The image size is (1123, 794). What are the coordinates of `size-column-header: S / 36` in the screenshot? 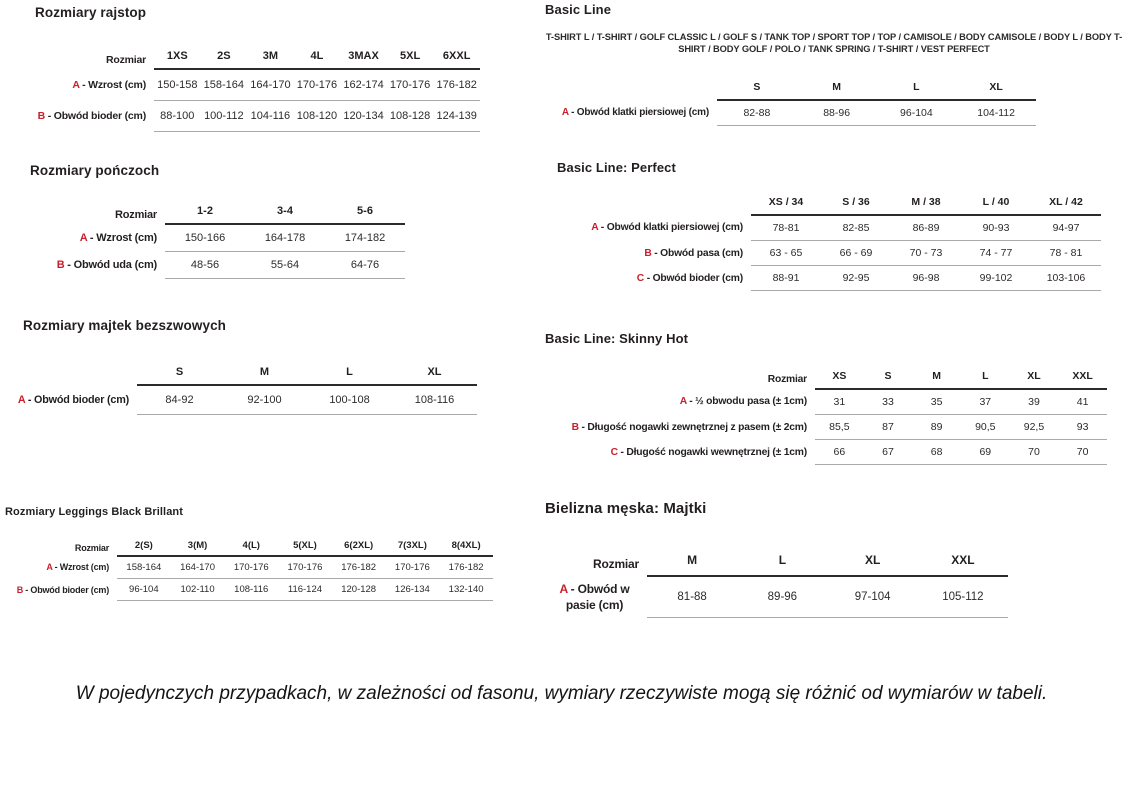 It's located at (856, 206).